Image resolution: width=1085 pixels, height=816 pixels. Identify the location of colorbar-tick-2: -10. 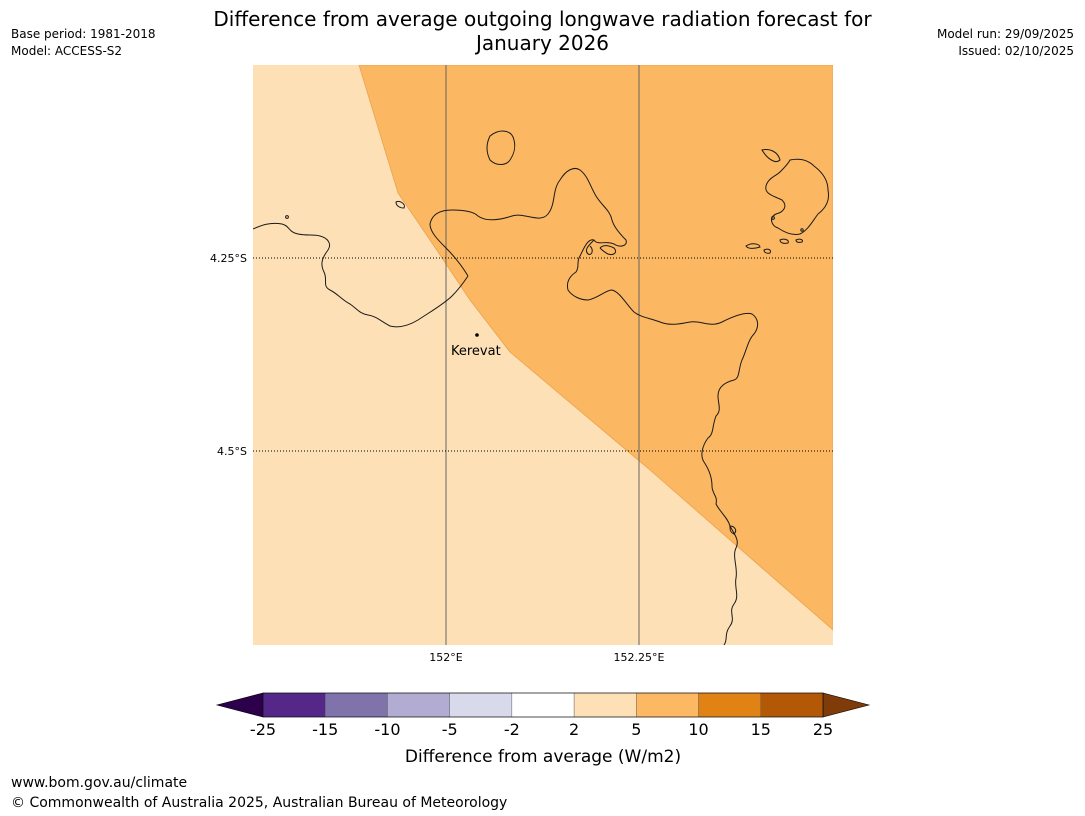
(387, 729).